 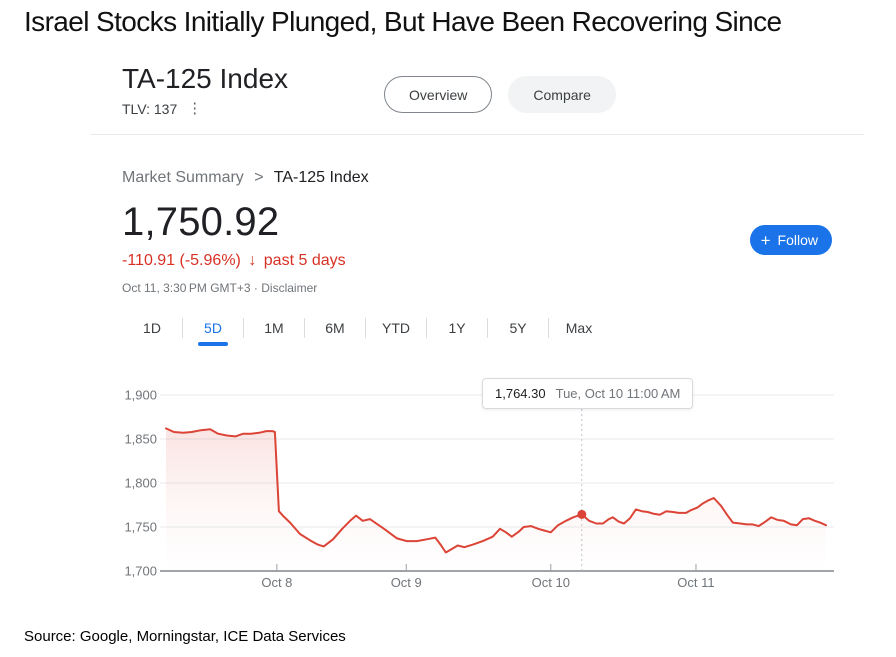 I want to click on tooltip-time: Tue, Oct 10 11:00 AM, so click(x=618, y=393).